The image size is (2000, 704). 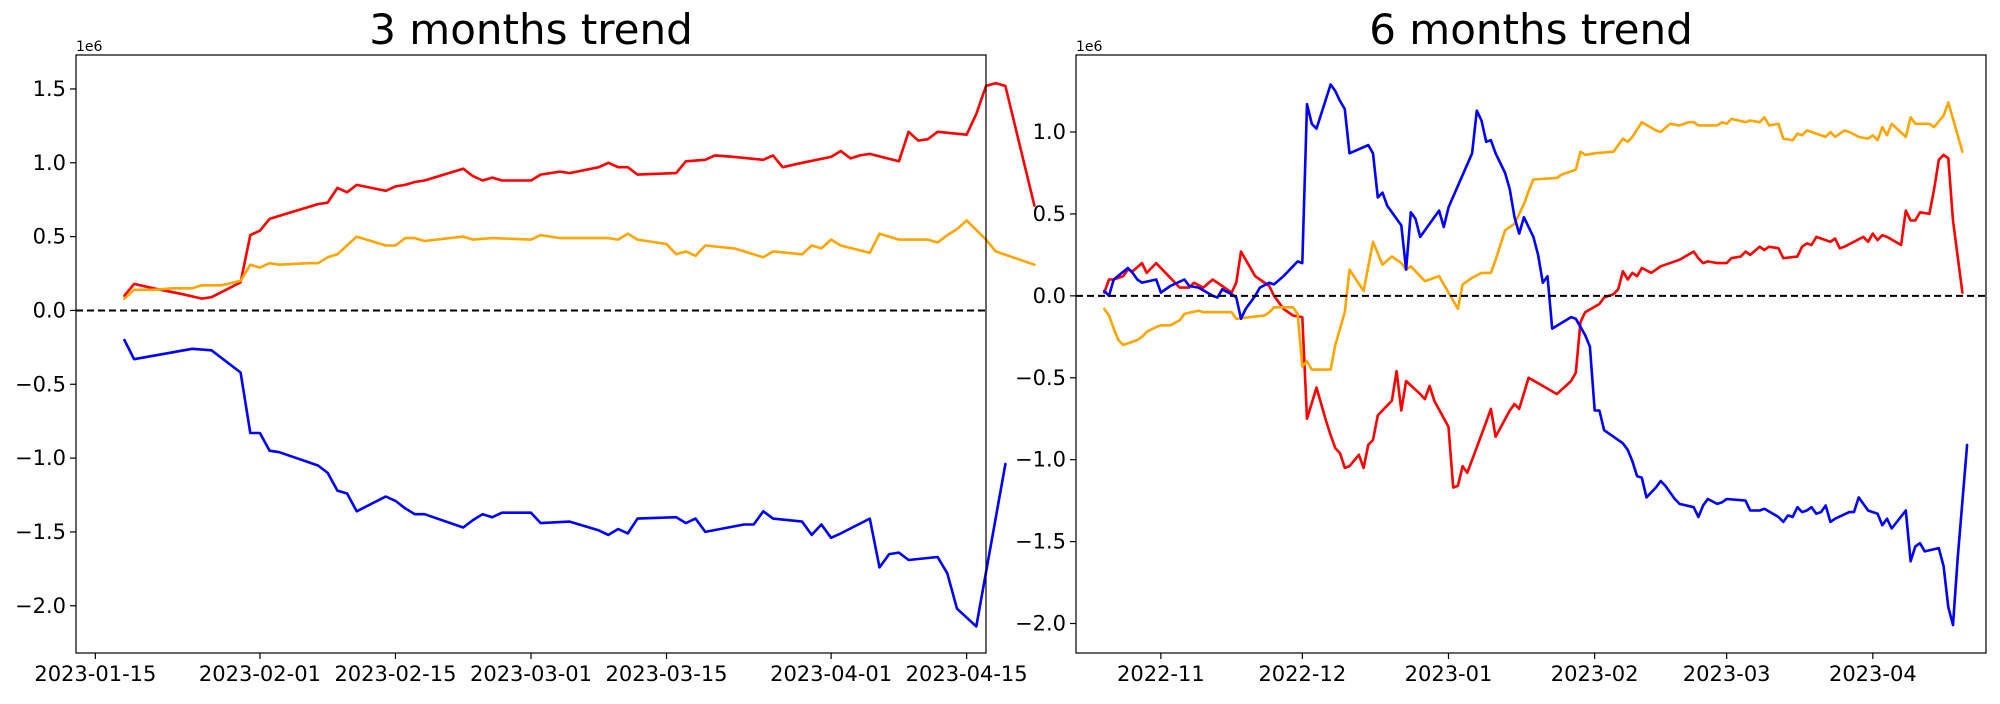 I want to click on x-tick-label: 2023-04, so click(x=1873, y=674).